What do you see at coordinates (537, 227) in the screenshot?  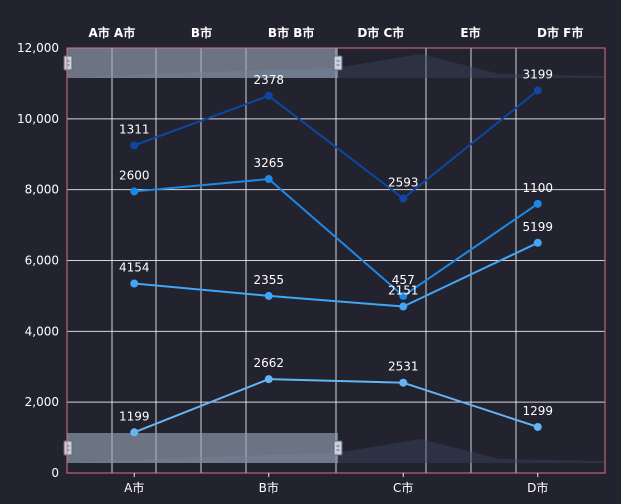 I see `data-label: 5199` at bounding box center [537, 227].